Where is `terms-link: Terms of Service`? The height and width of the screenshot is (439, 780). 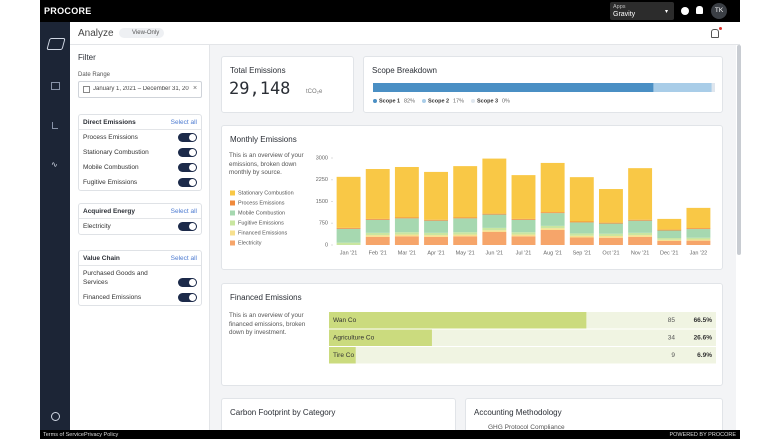
terms-link: Terms of Service is located at coordinates (63, 434).